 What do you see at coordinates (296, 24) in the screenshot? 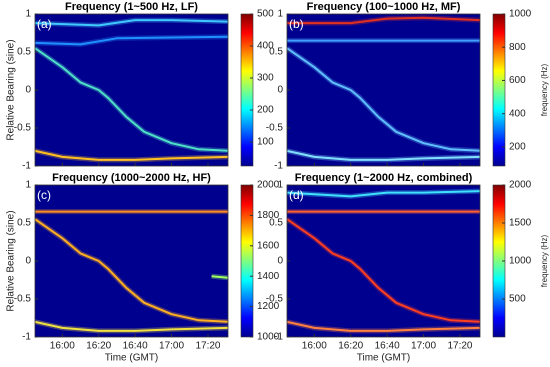
I see `panel-label: (b)` at bounding box center [296, 24].